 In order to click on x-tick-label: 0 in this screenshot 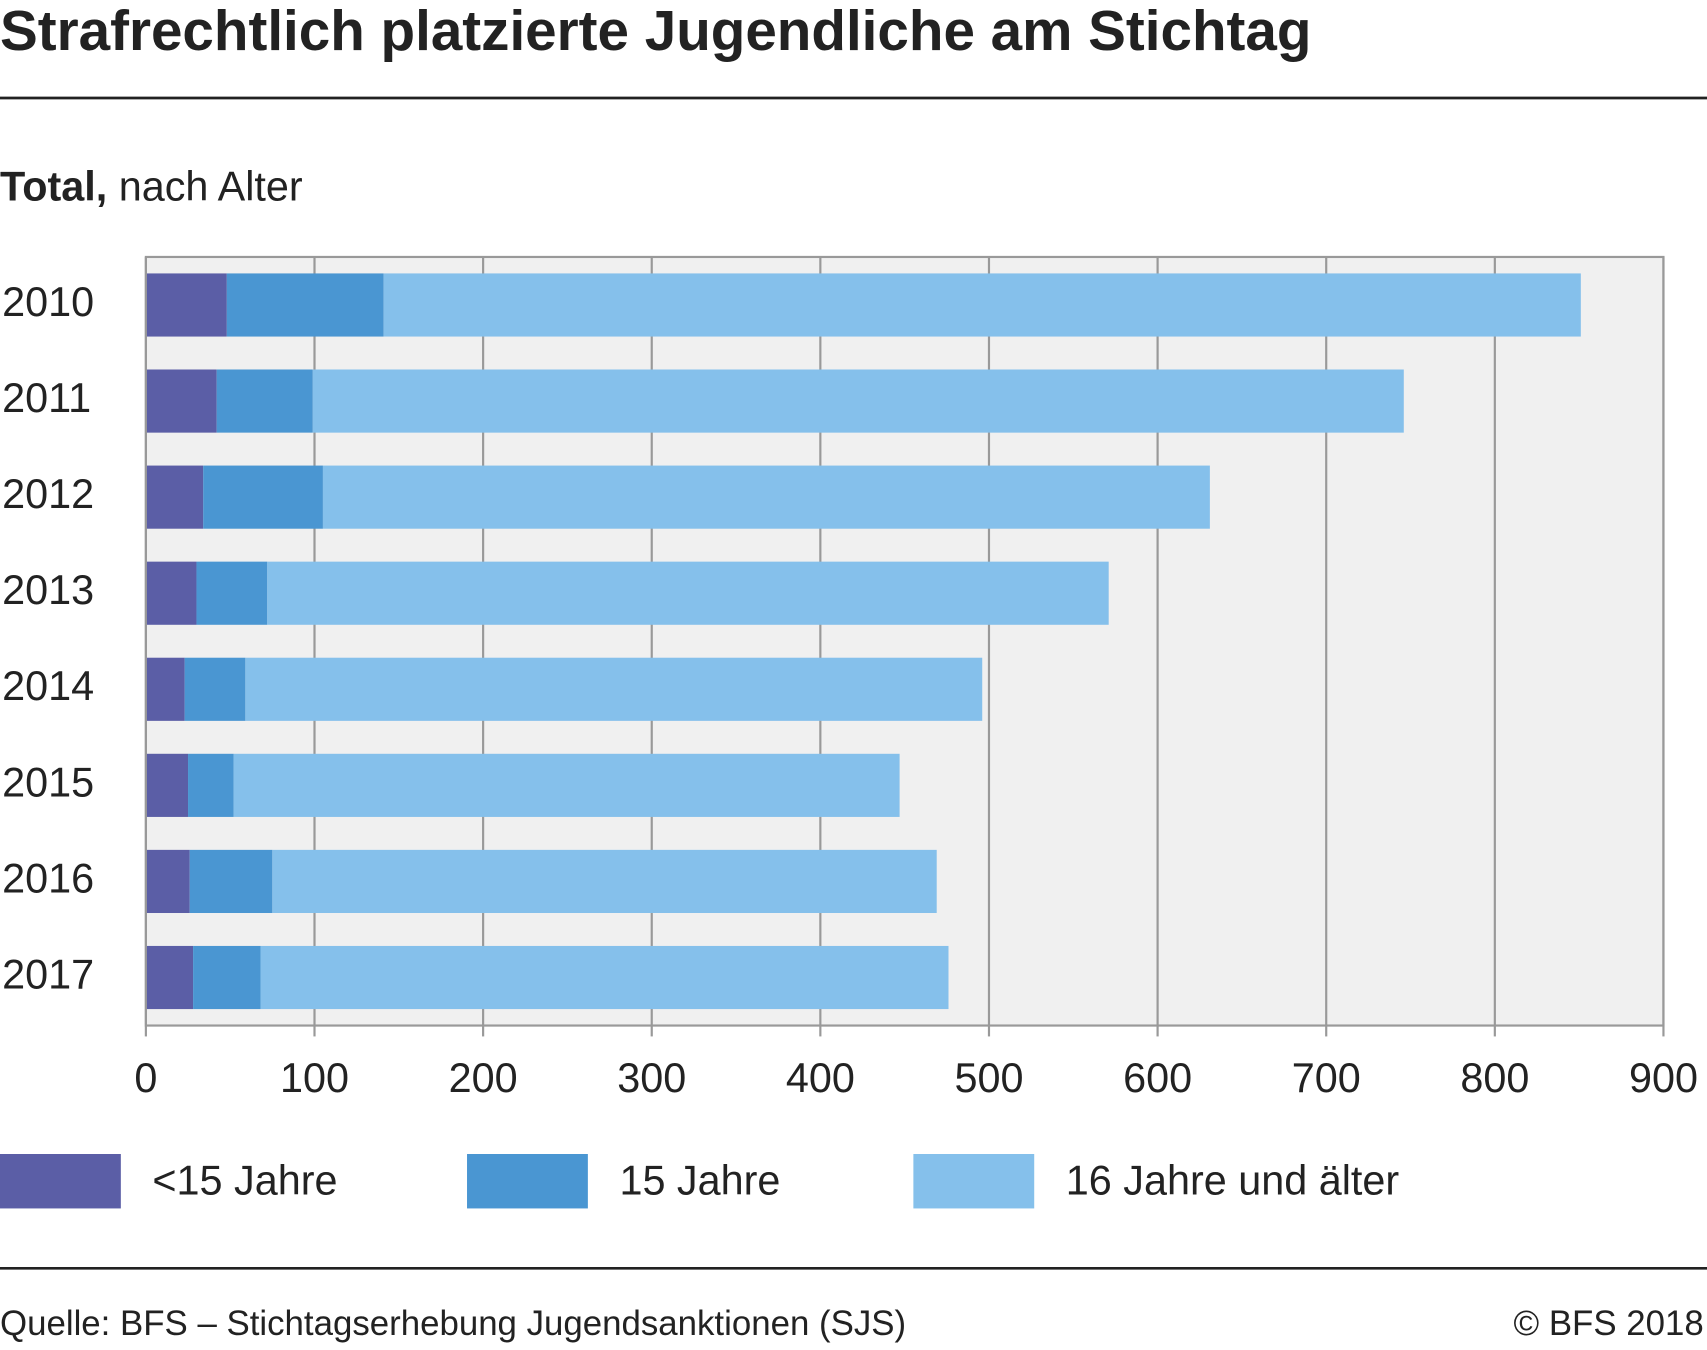, I will do `click(145, 1078)`.